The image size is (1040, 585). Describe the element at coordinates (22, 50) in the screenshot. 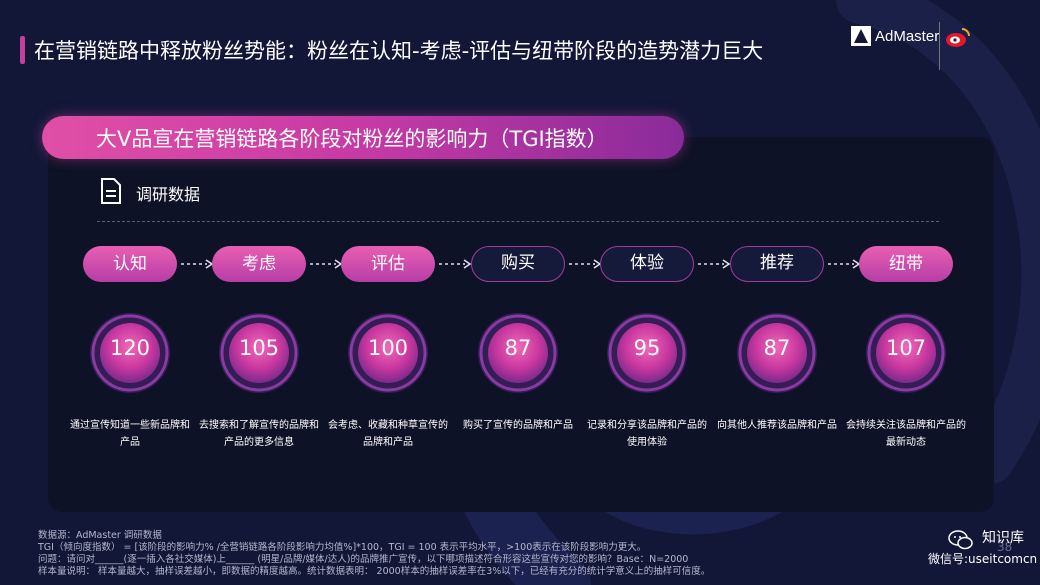

I see `title-accent-bar` at that location.